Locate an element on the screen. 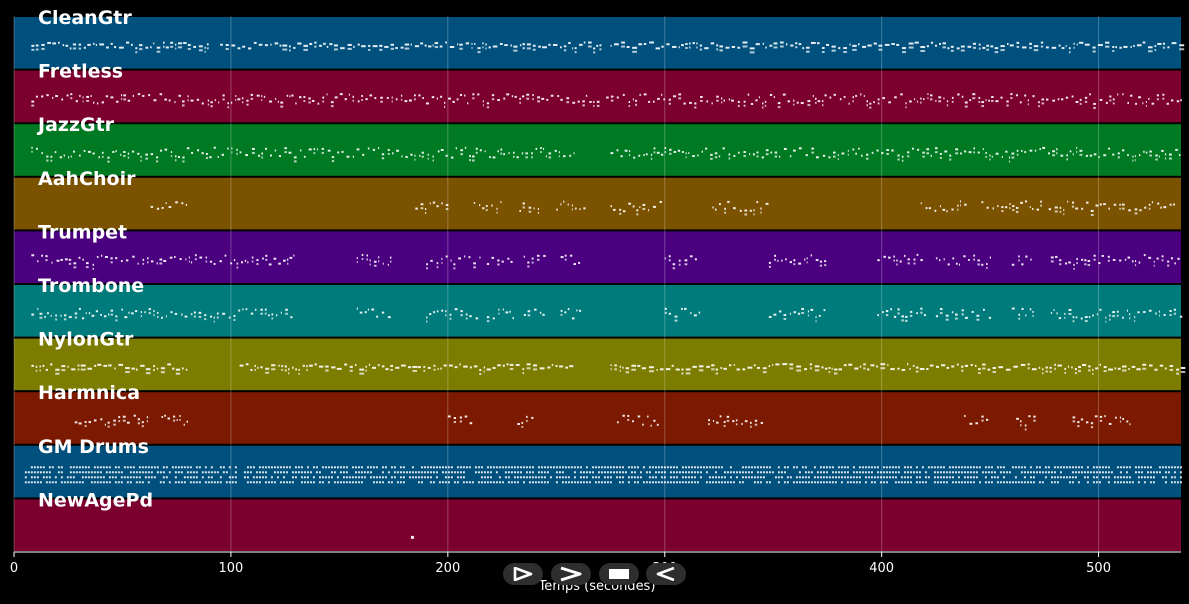  x-tick-label: 0 is located at coordinates (14, 568).